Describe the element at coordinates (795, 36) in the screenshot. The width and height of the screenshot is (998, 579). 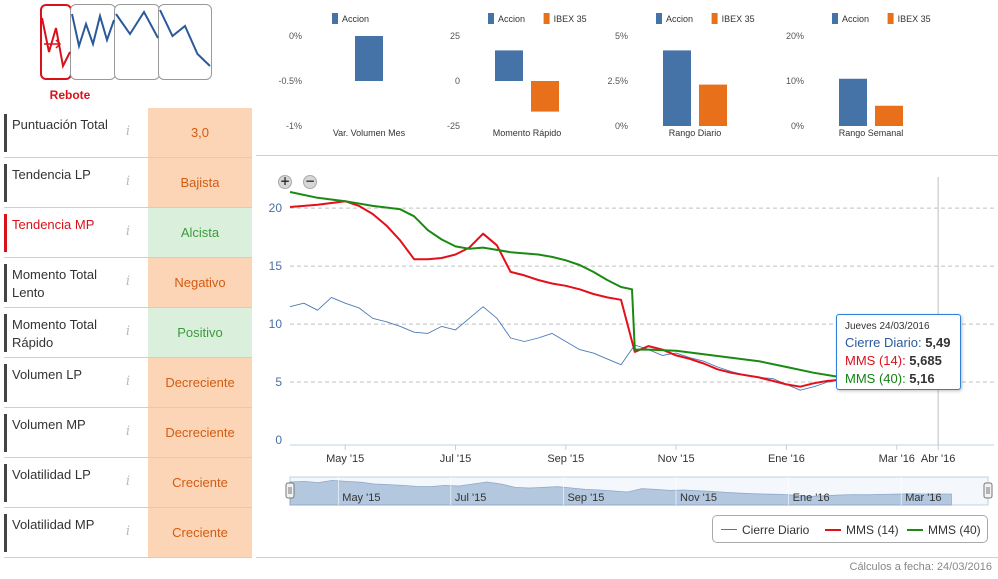
I see `y-tick-label: 20%` at that location.